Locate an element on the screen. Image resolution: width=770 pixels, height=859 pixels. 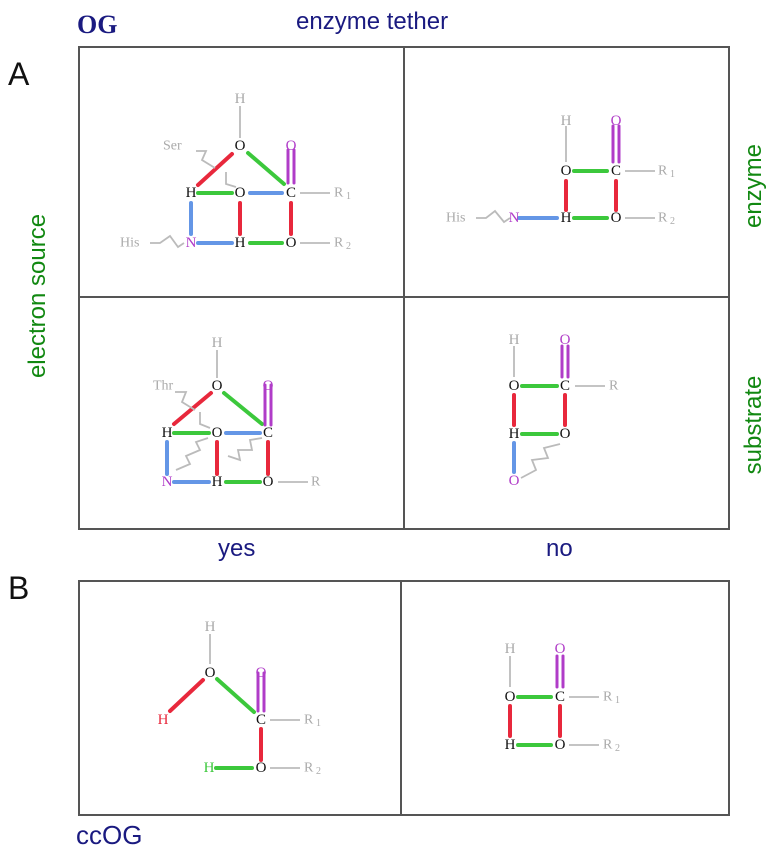
molecule-ccog-open: H O O H C H O R 1 R 2 is located at coordinates (239, 698).